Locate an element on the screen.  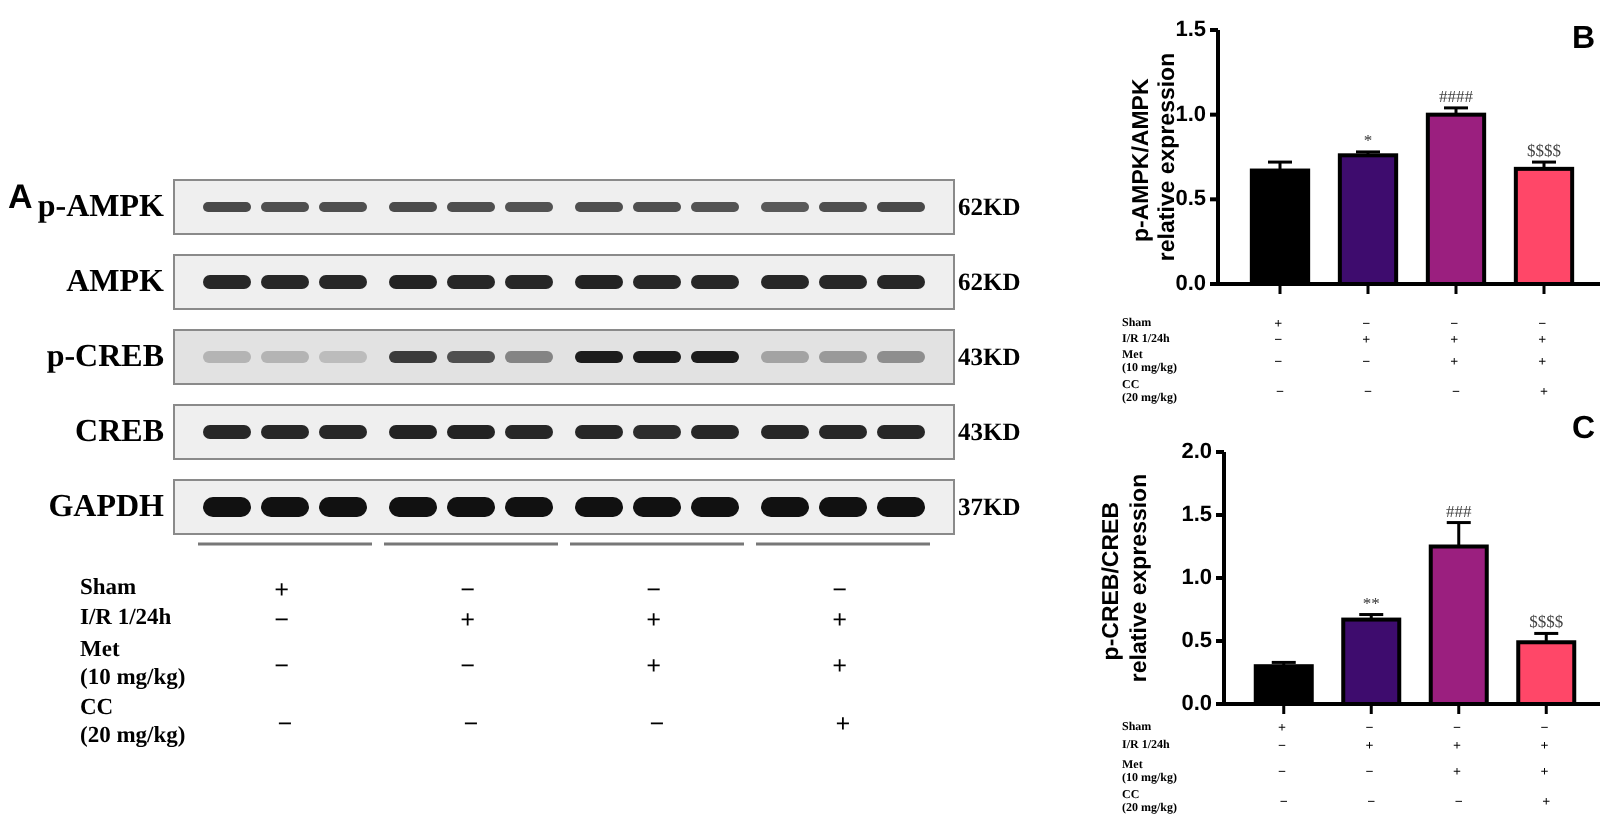
category-label: p-AMPK is located at coordinates (100, 207).